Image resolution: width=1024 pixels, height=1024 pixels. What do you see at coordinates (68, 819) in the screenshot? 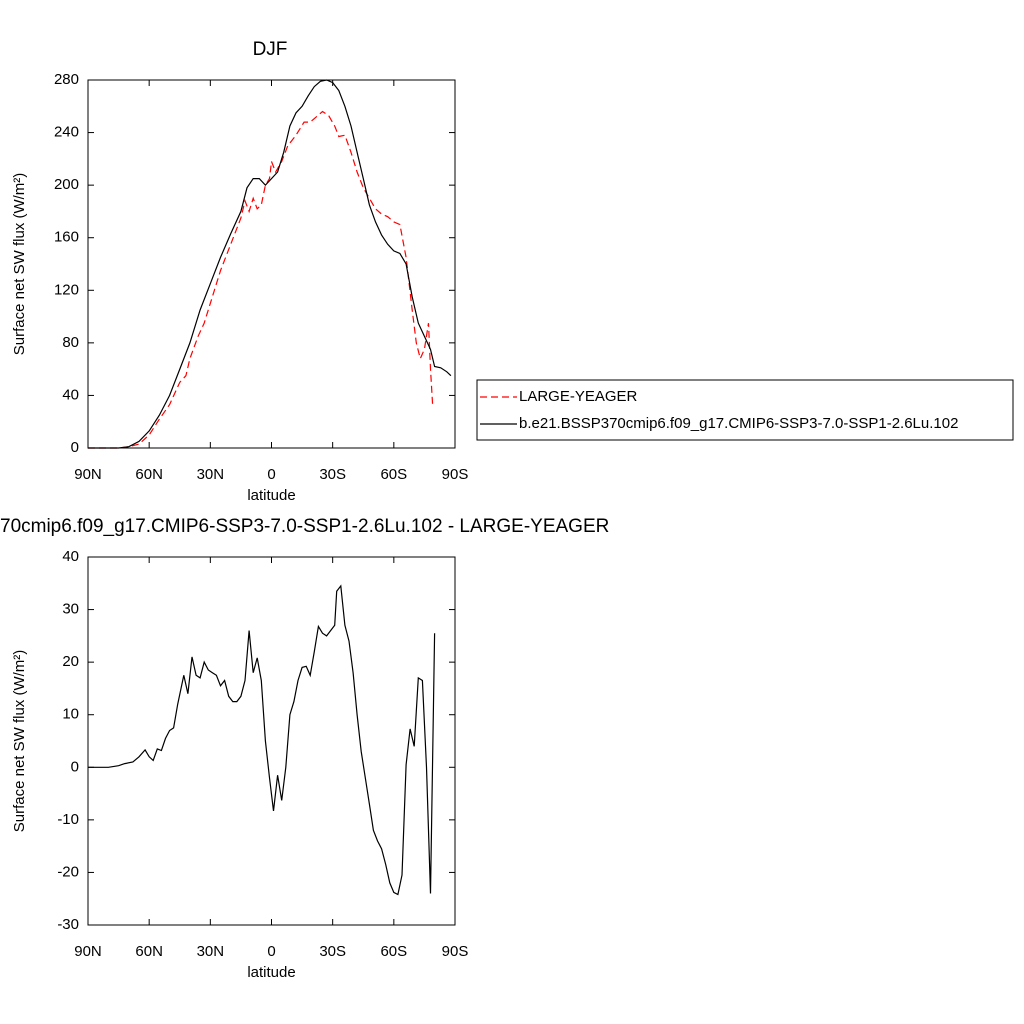
I see `y-tick-label: -10` at bounding box center [68, 819].